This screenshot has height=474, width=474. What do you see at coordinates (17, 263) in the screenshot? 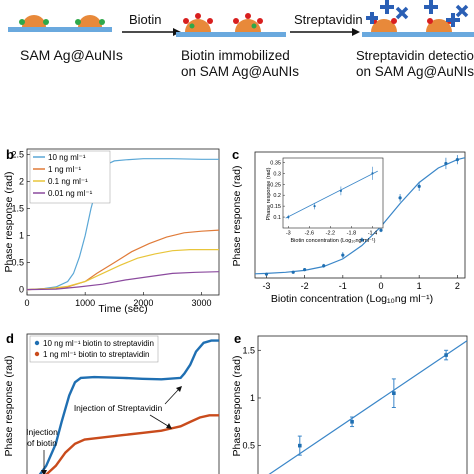
I see `ytick-label-b: 0.5` at bounding box center [17, 263].